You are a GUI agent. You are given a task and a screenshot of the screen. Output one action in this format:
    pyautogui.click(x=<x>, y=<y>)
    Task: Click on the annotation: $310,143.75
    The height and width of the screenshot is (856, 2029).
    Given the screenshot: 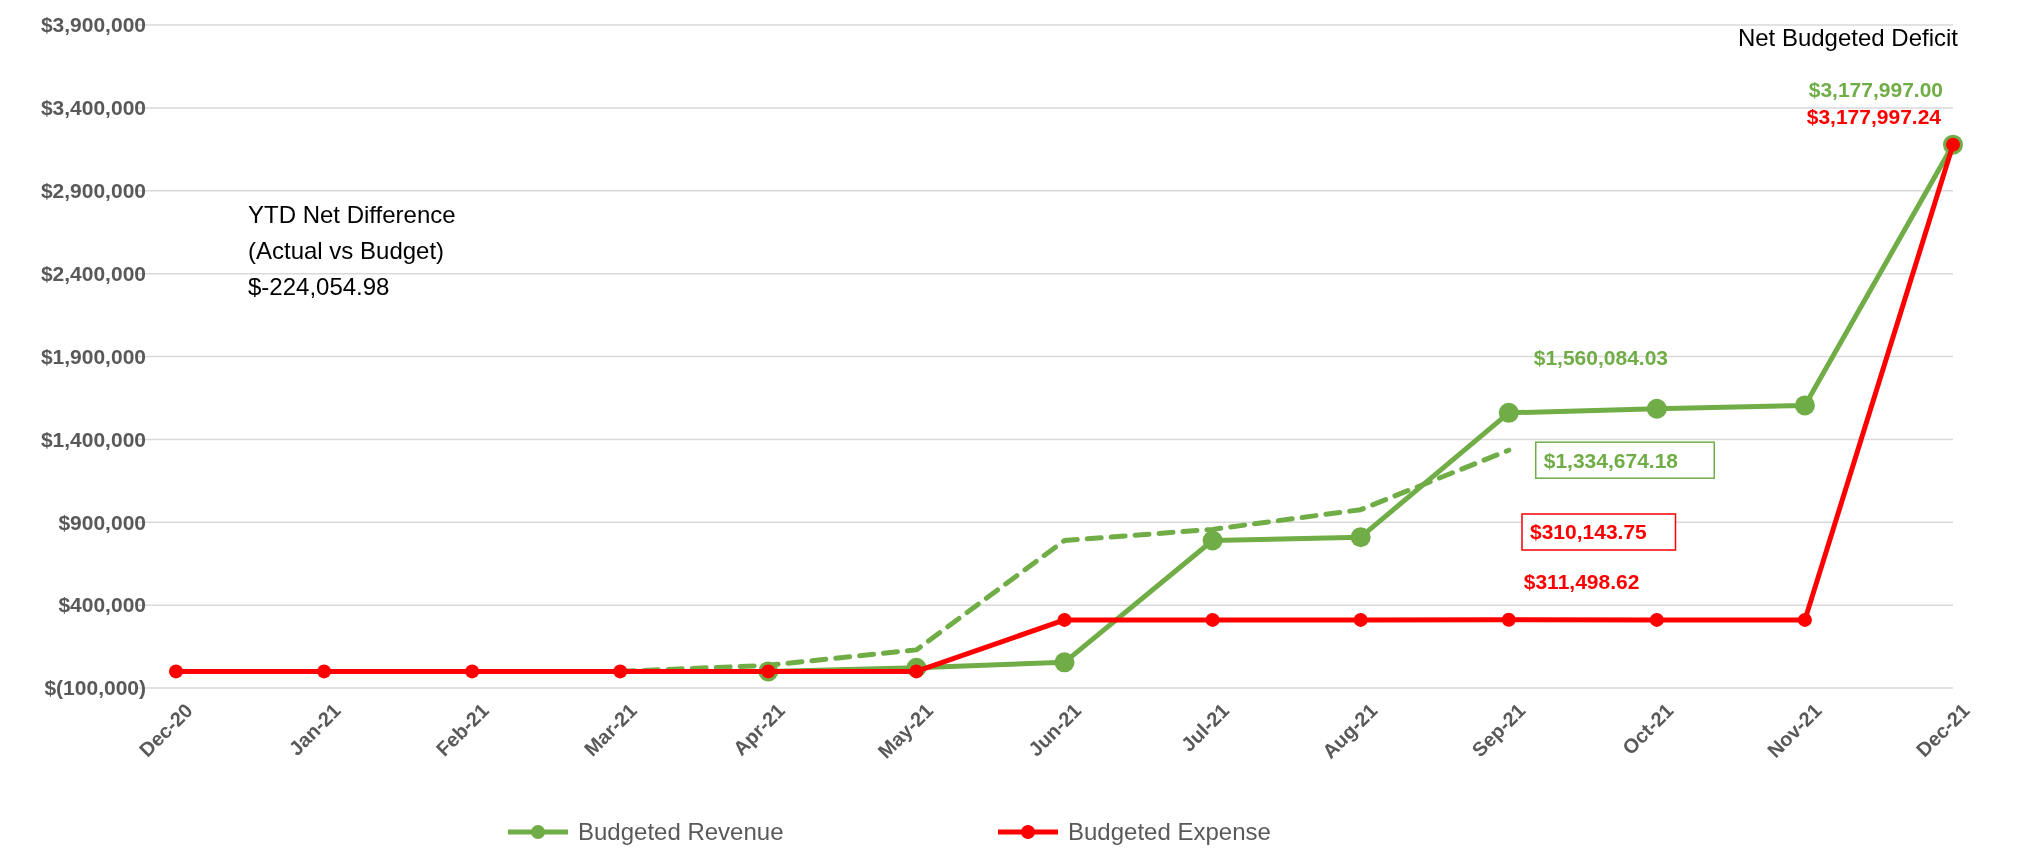 What is the action you would take?
    pyautogui.click(x=1589, y=532)
    